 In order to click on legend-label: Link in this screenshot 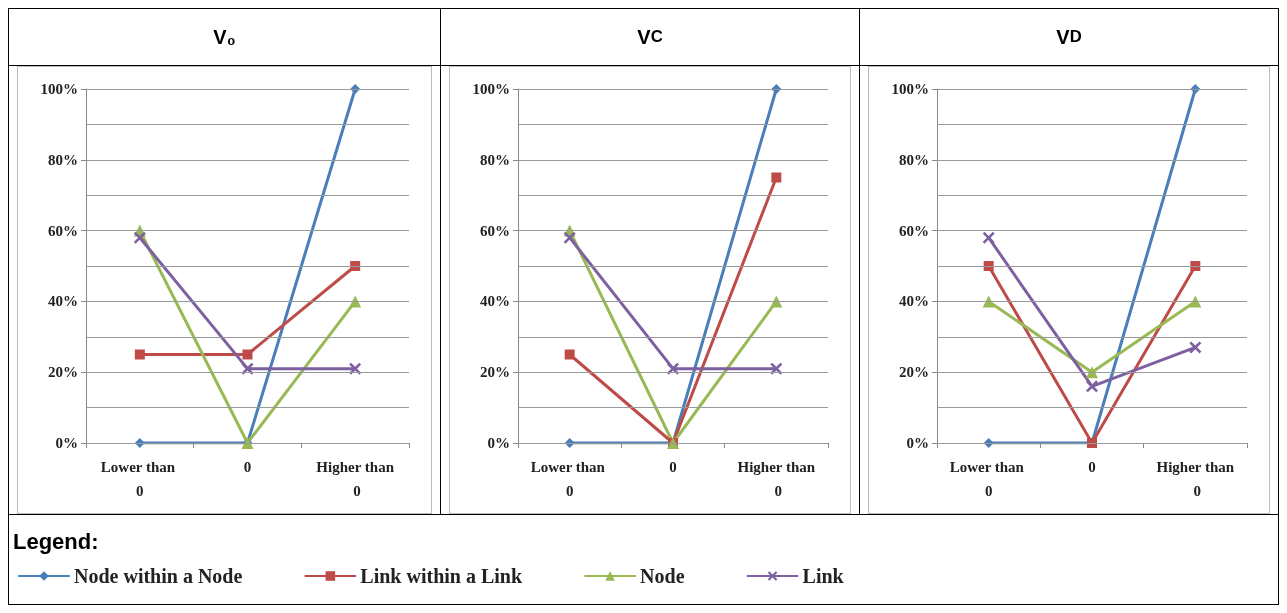, I will do `click(823, 576)`.